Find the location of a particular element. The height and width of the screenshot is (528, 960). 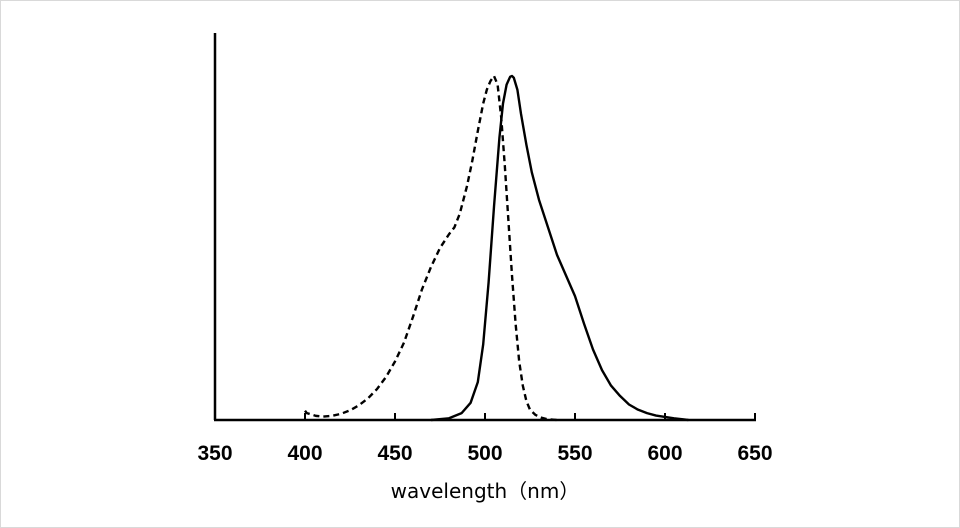

x-tick-label: 450 is located at coordinates (394, 453).